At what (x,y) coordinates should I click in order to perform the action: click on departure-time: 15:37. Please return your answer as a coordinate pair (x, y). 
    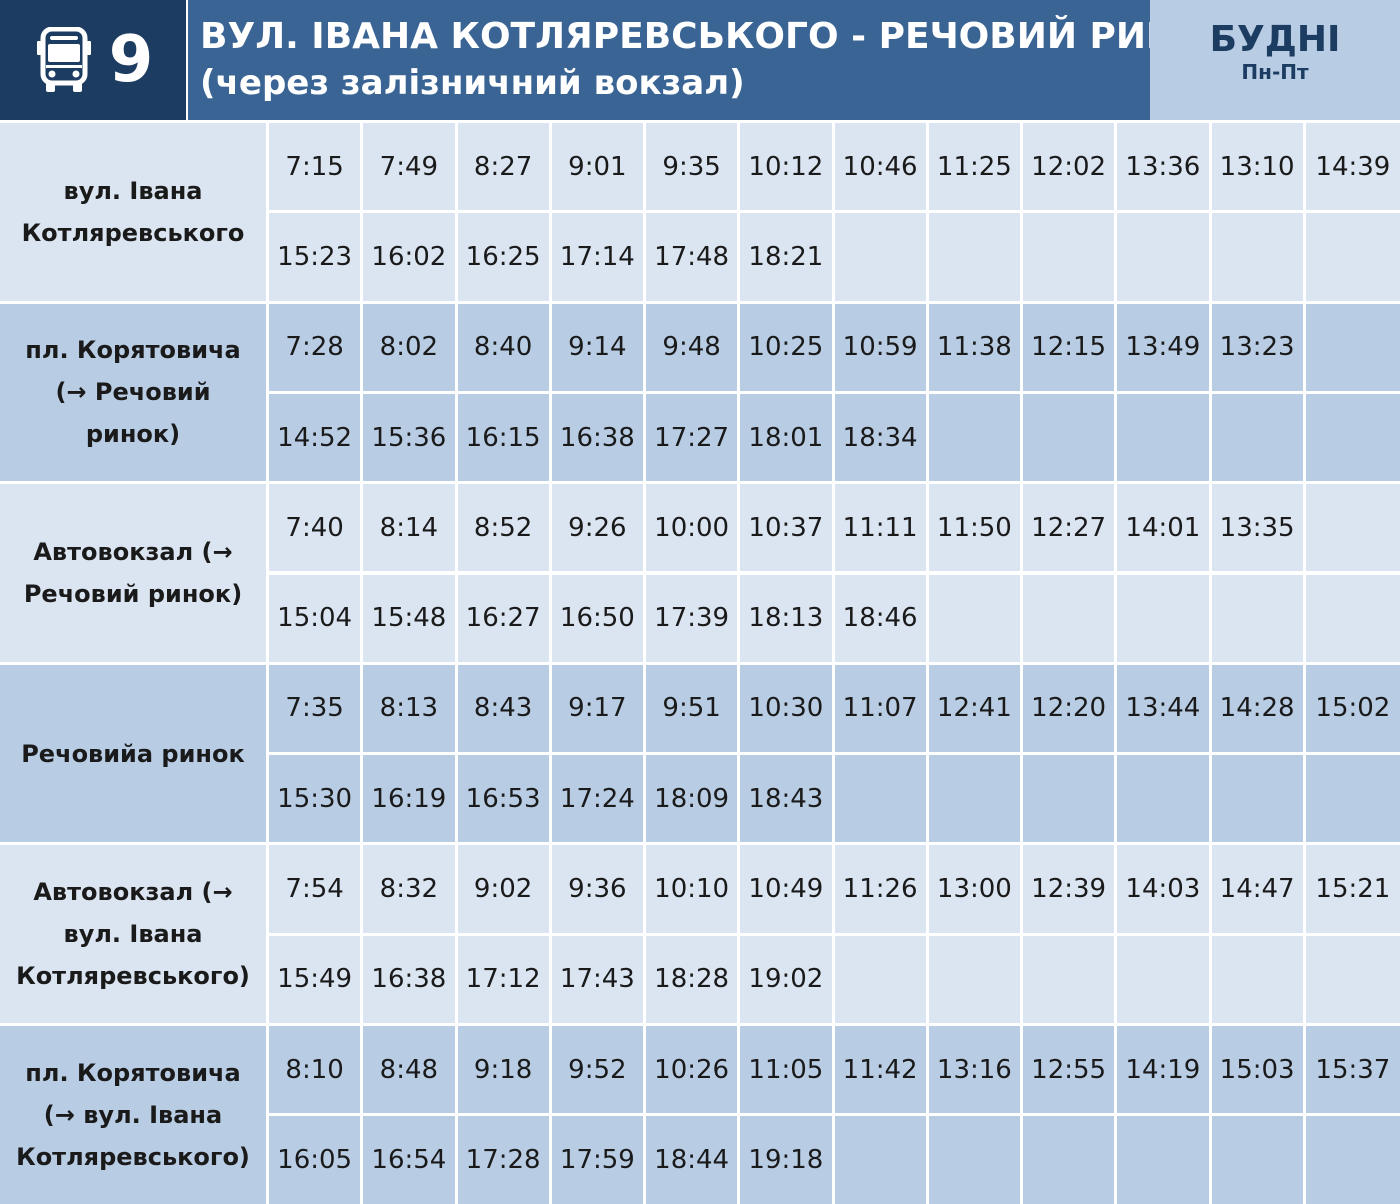
    Looking at the image, I should click on (1352, 1070).